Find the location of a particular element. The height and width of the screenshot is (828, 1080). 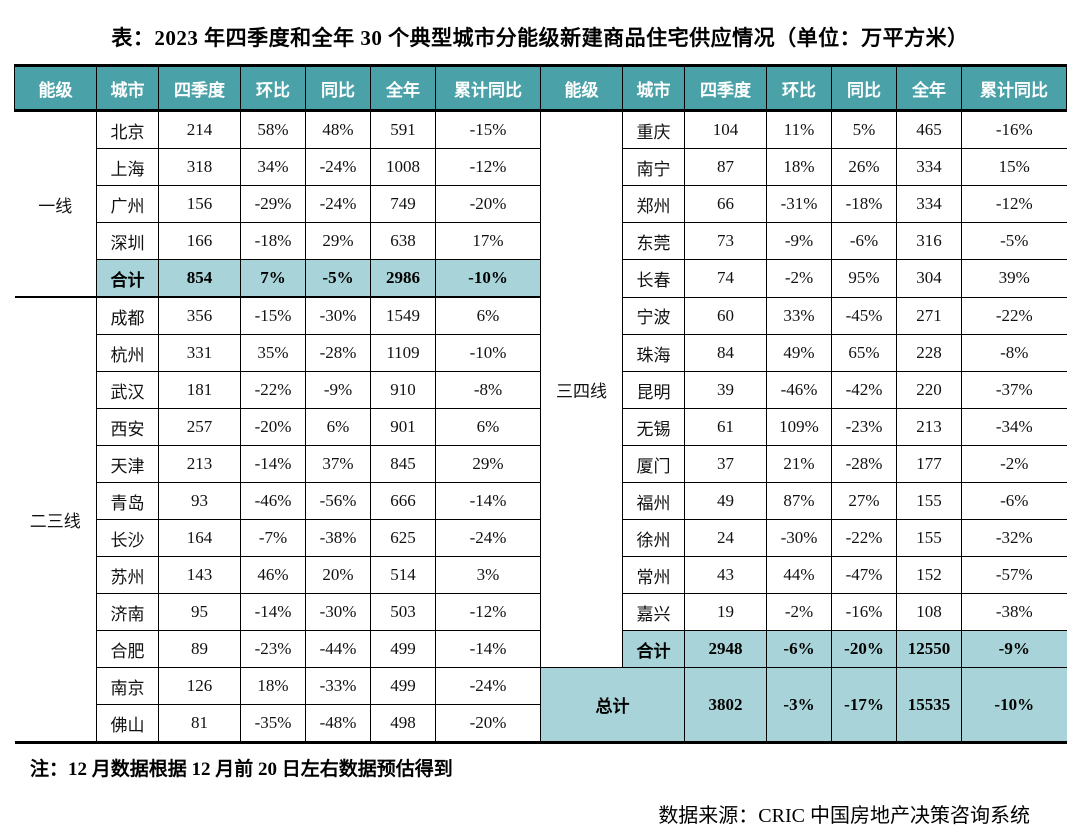

value-cell: 228 is located at coordinates (929, 353).